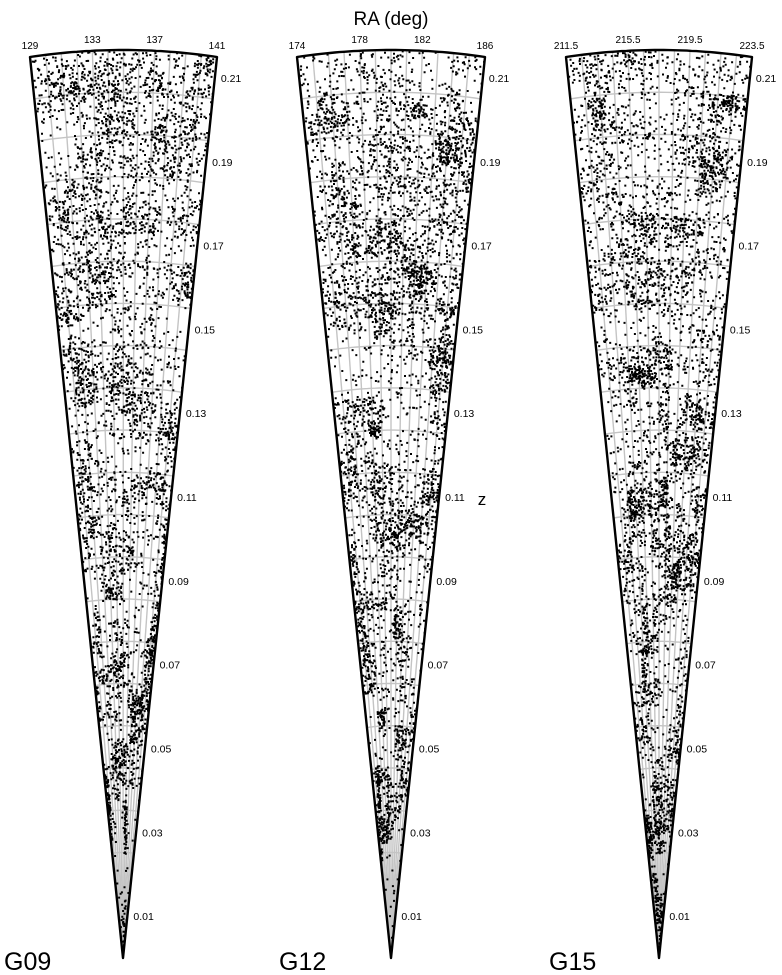 Image resolution: width=782 pixels, height=975 pixels. What do you see at coordinates (302, 961) in the screenshot?
I see `field-label: G12` at bounding box center [302, 961].